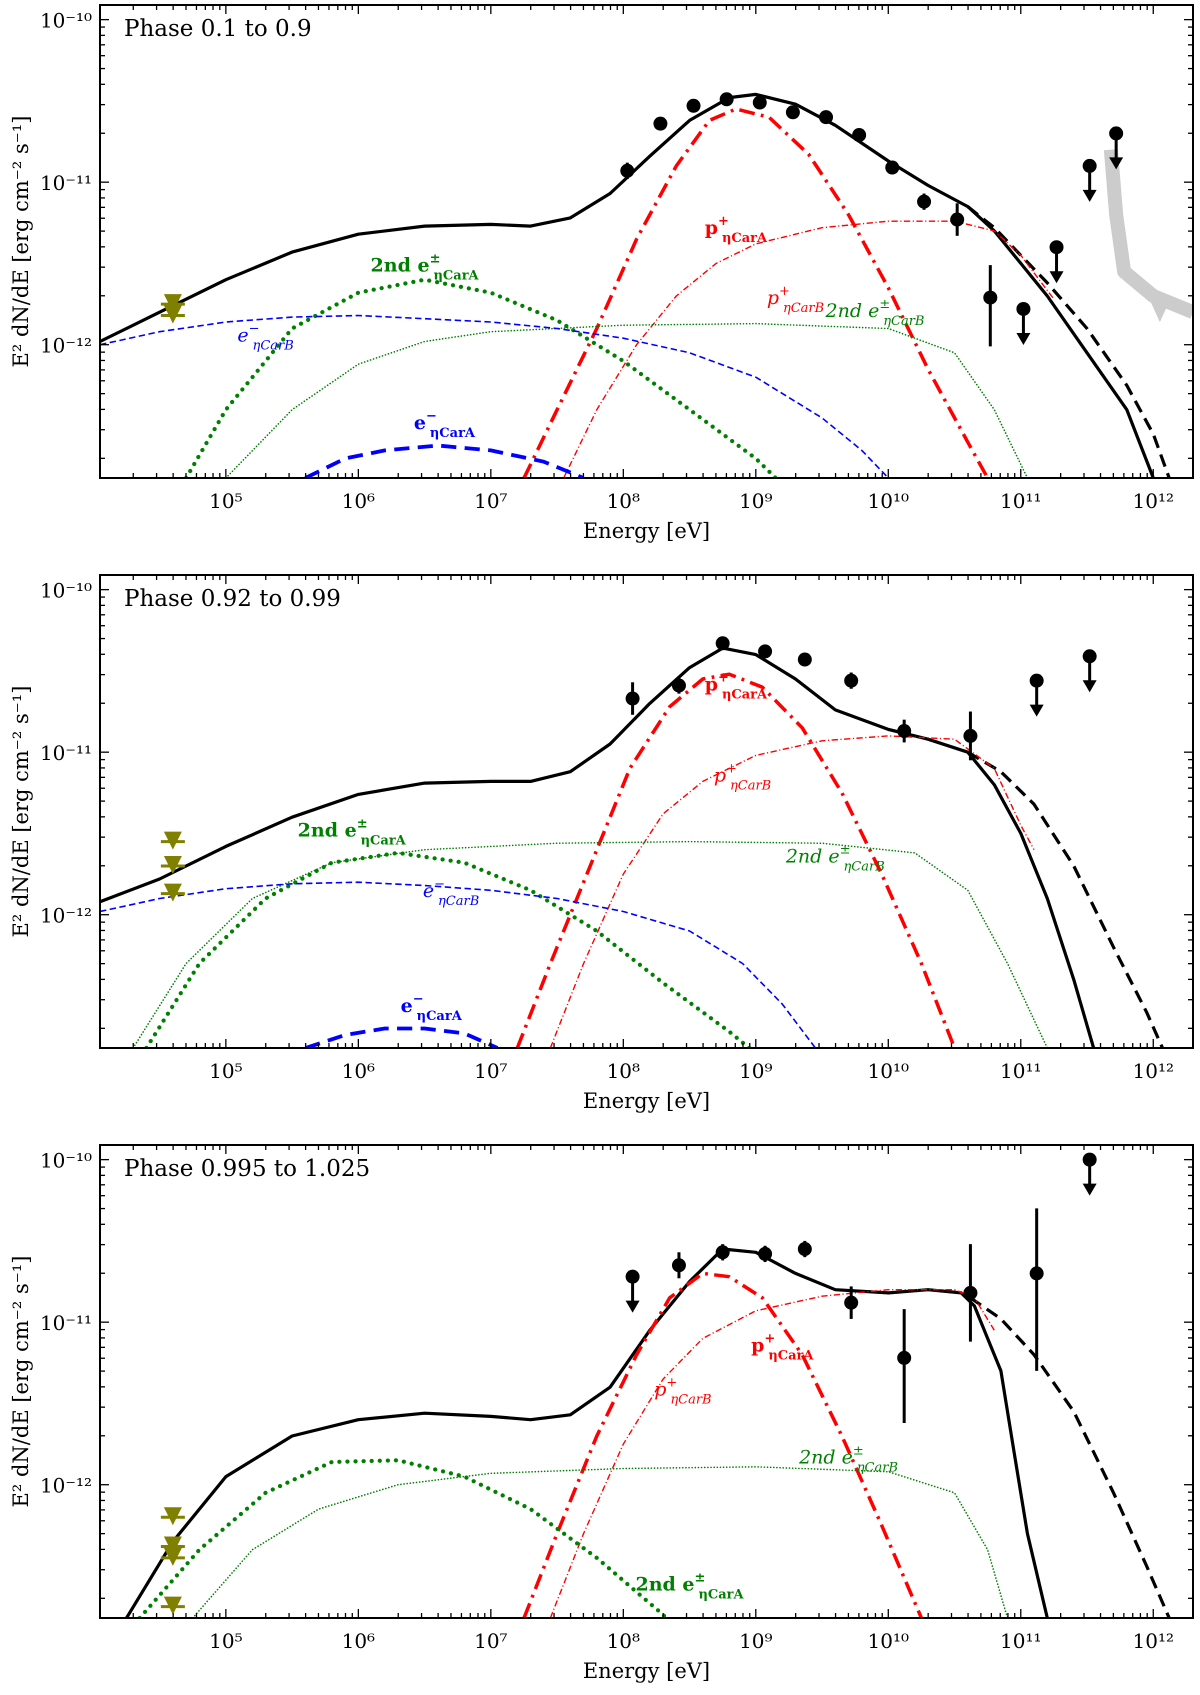 Image resolution: width=1200 pixels, height=1695 pixels. Describe the element at coordinates (848, 1460) in the screenshot. I see `curve-label: 2nd e± ηCarB` at that location.